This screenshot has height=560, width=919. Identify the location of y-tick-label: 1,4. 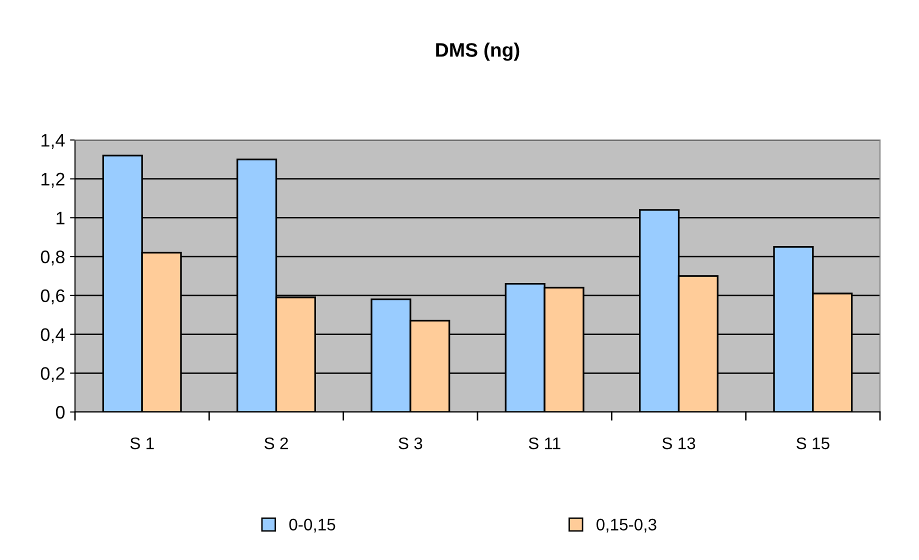
(53, 141).